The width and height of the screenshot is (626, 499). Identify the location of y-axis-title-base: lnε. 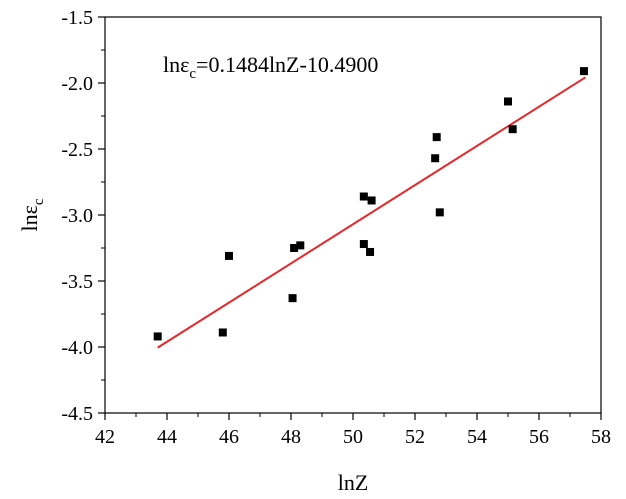
(29, 218).